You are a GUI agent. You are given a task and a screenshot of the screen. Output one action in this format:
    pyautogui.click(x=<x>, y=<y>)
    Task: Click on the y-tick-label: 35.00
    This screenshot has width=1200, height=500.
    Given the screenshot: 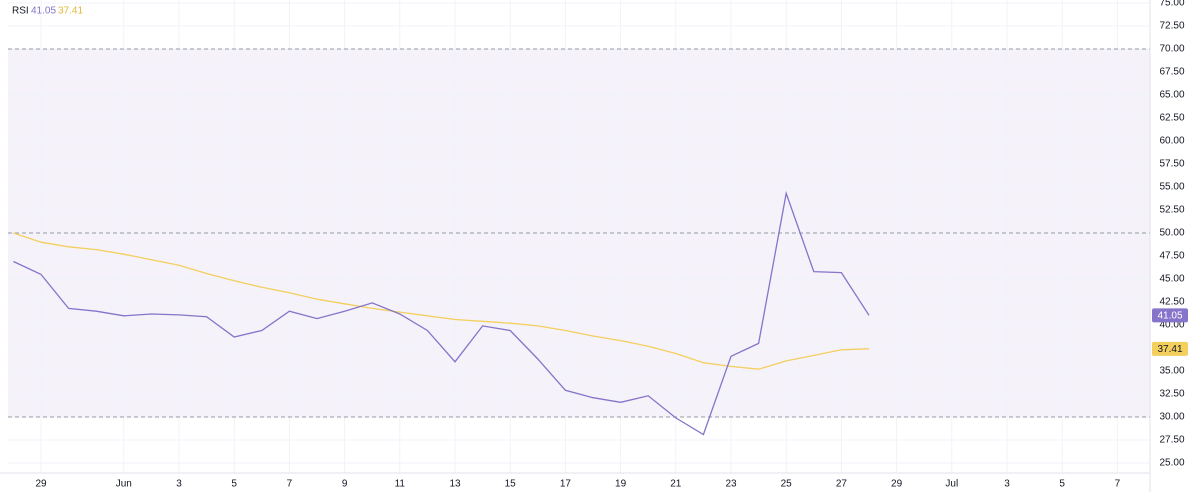 What is the action you would take?
    pyautogui.click(x=1171, y=371)
    